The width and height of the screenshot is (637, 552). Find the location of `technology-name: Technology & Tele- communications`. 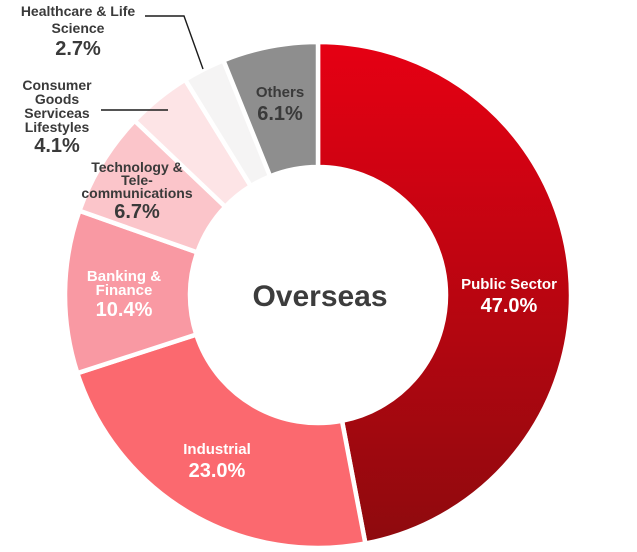

technology-name: Technology & Tele- communications is located at coordinates (137, 180).